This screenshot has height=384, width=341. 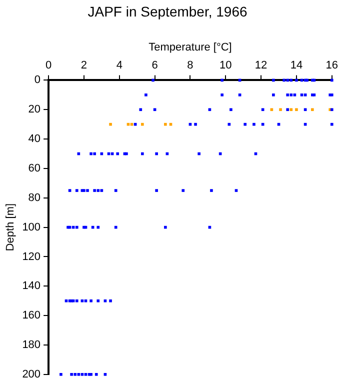 I want to click on y-tick-label: 20, so click(x=34, y=110).